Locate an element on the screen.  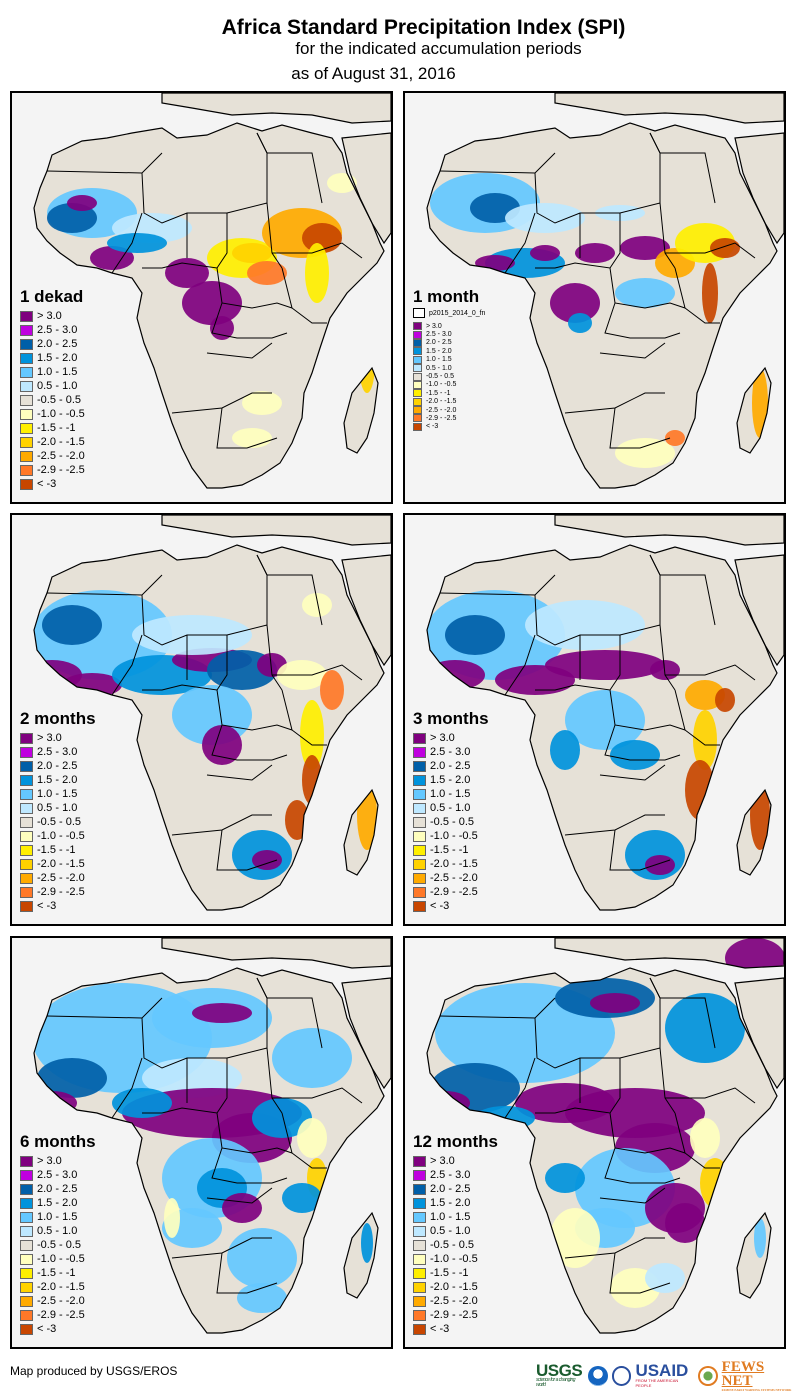
legend-title: 12 months is located at coordinates (456, 1141).